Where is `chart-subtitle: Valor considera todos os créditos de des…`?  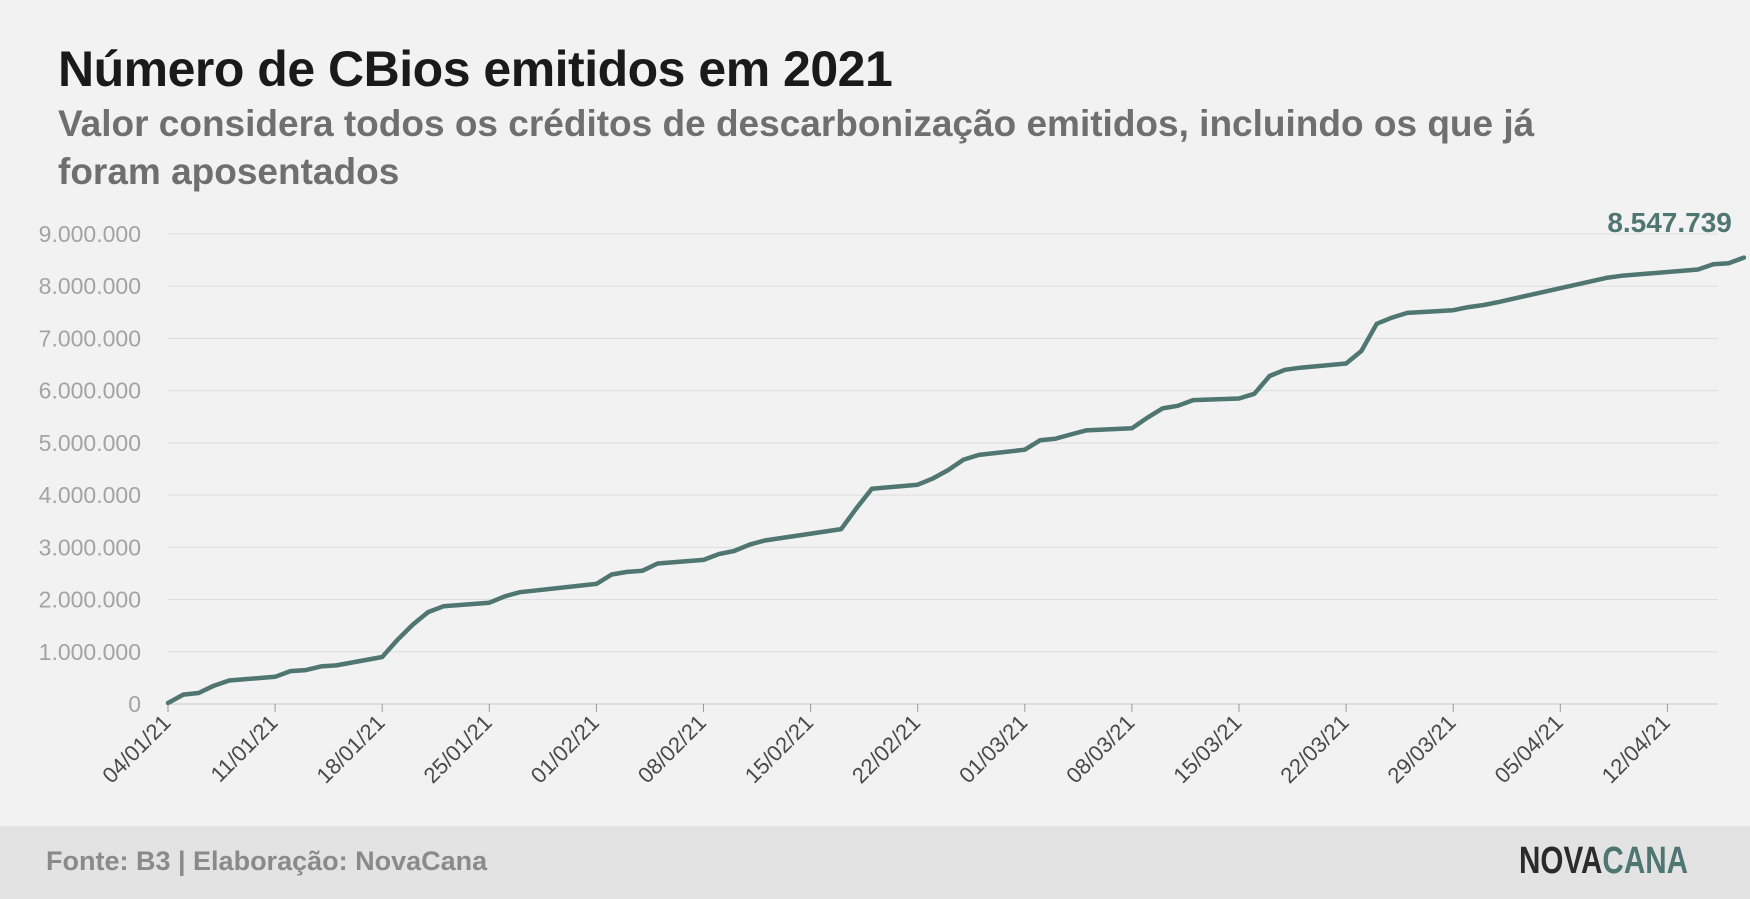 chart-subtitle: Valor considera todos os créditos de des… is located at coordinates (796, 147).